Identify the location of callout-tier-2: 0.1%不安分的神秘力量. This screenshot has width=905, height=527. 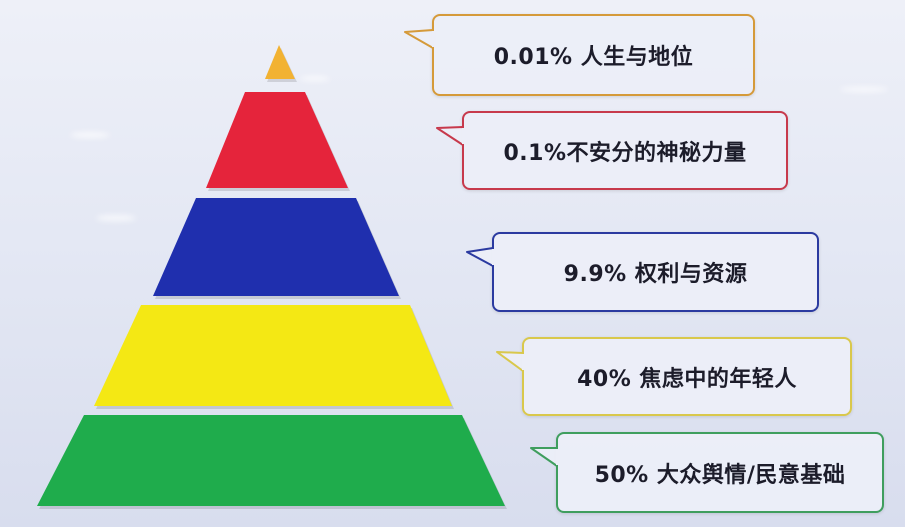
(625, 150).